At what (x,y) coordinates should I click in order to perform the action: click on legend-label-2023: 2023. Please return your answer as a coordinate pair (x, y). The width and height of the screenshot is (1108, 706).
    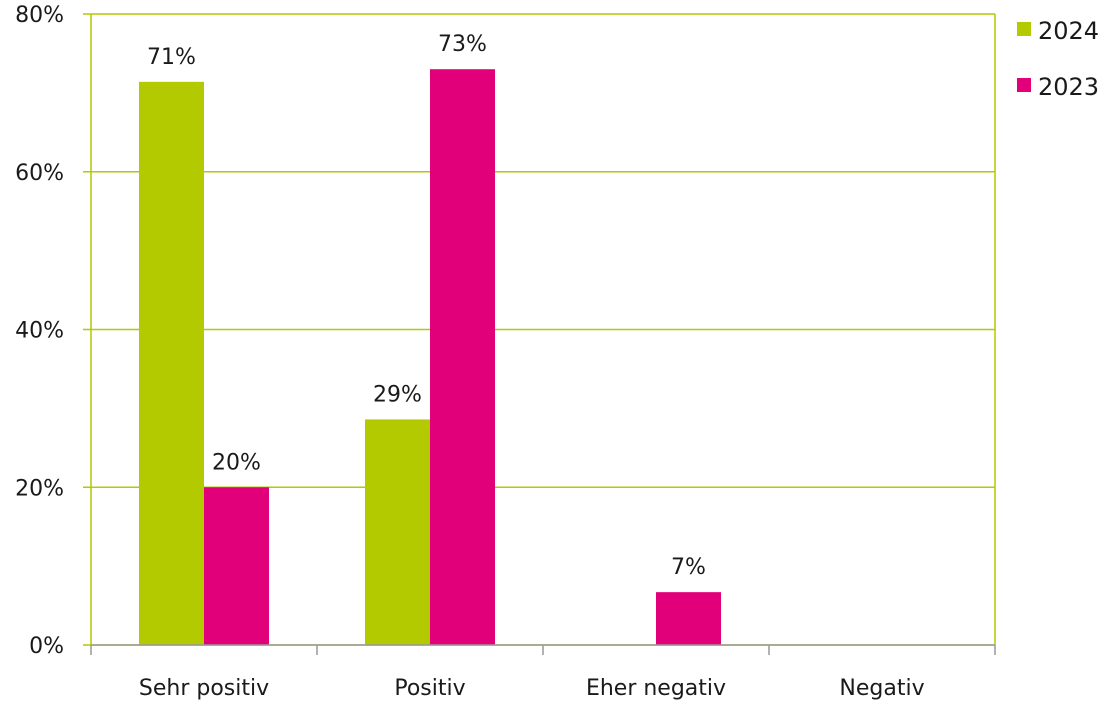
    Looking at the image, I should click on (1068, 87).